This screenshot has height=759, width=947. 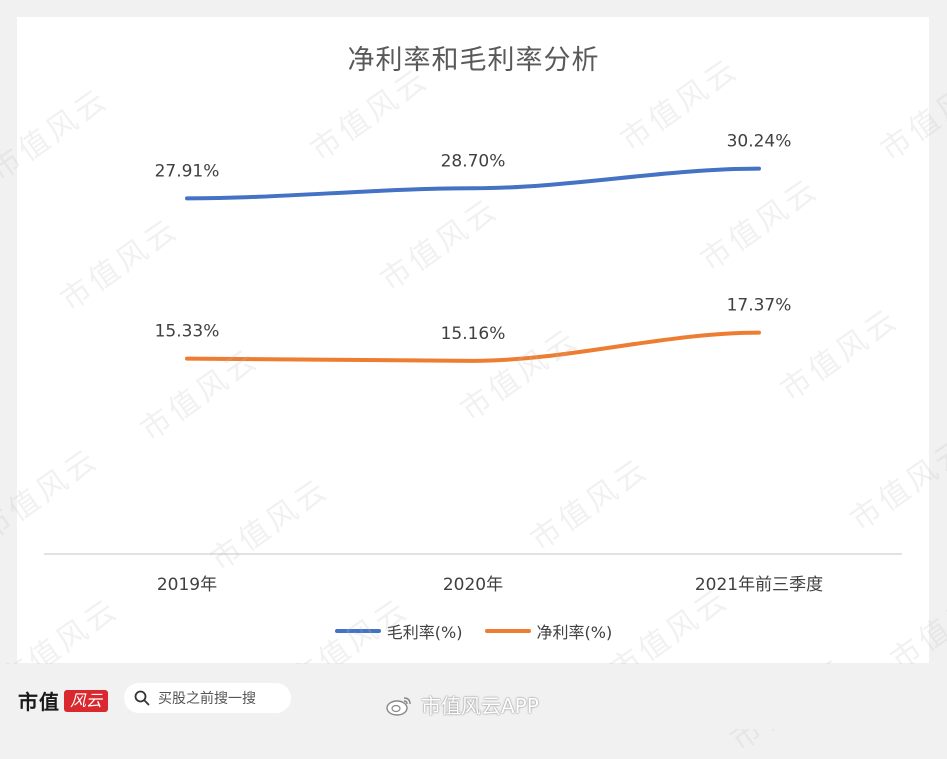 What do you see at coordinates (142, 698) in the screenshot?
I see `search-icon` at bounding box center [142, 698].